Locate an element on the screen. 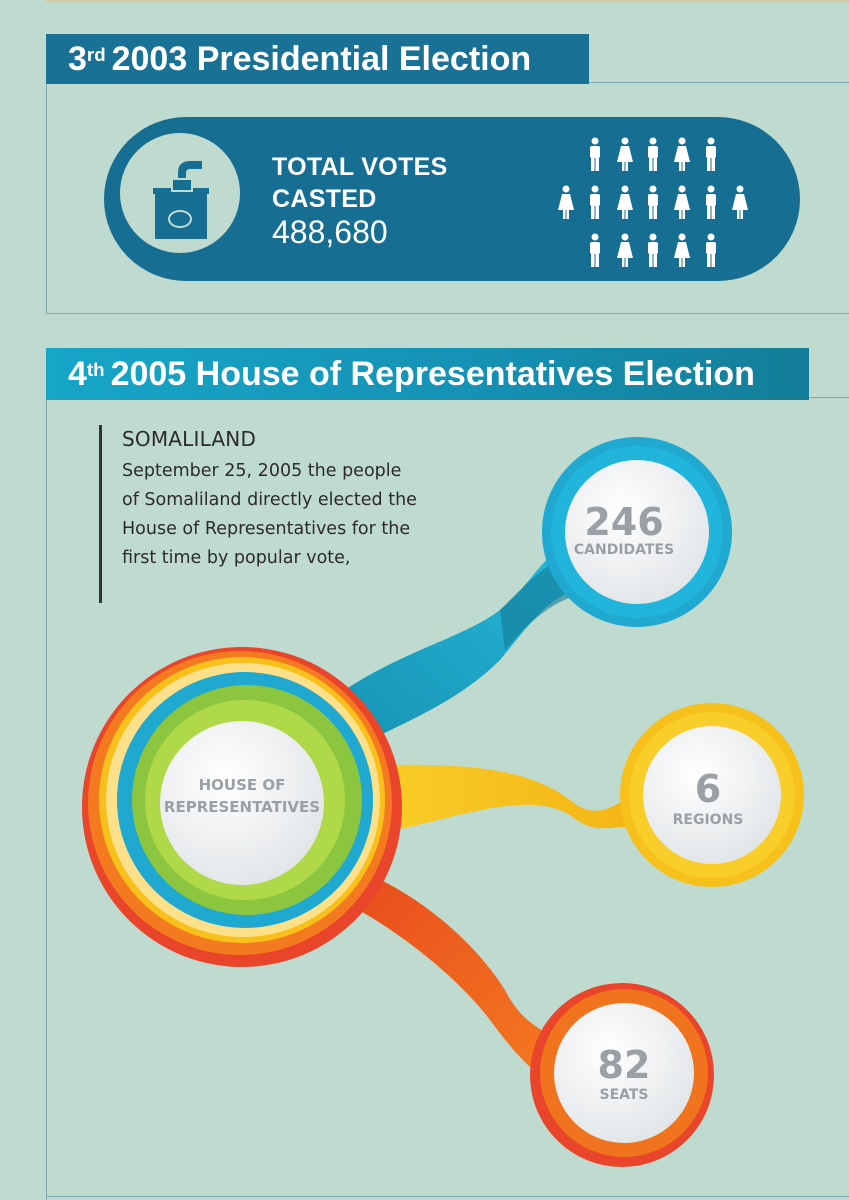 This screenshot has height=1200, width=849. candidates-label: CANDIDATES is located at coordinates (624, 550).